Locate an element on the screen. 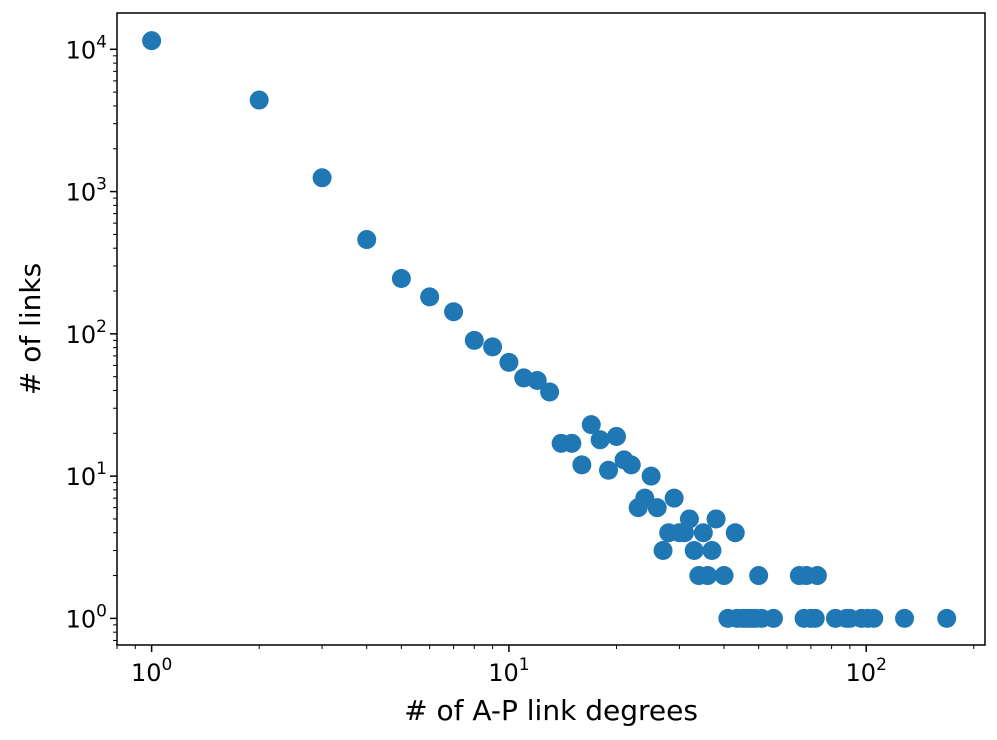  x-tick-label: 10¹ is located at coordinates (508, 671).